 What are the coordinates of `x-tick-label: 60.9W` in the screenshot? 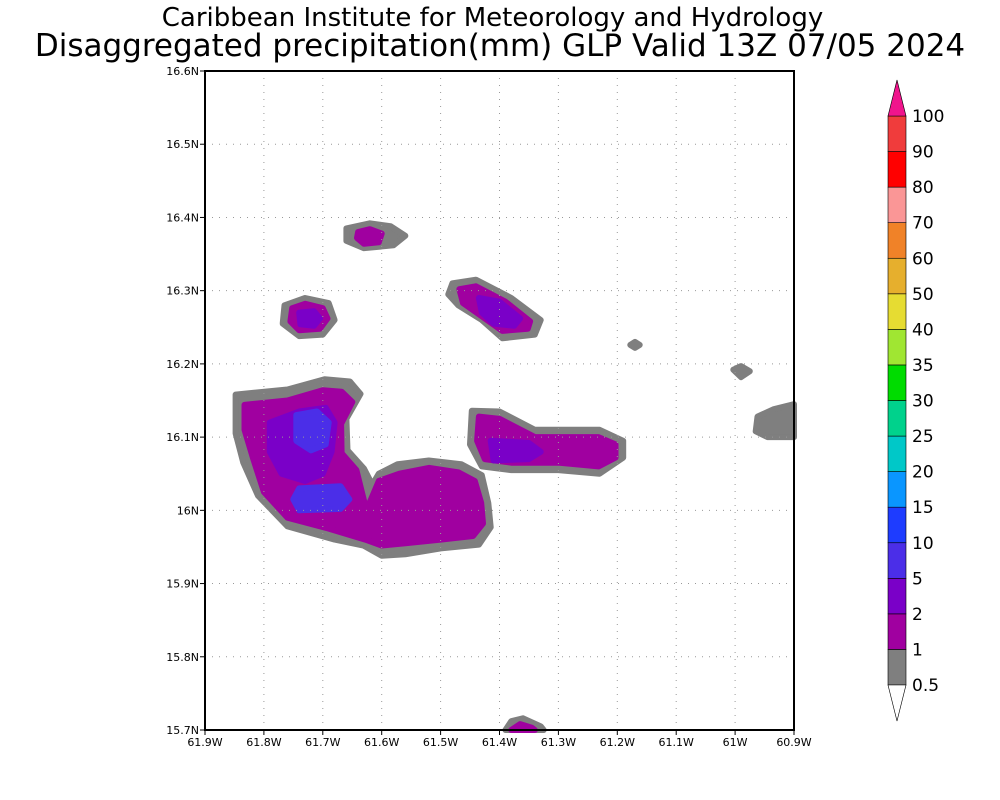 It's located at (793, 742).